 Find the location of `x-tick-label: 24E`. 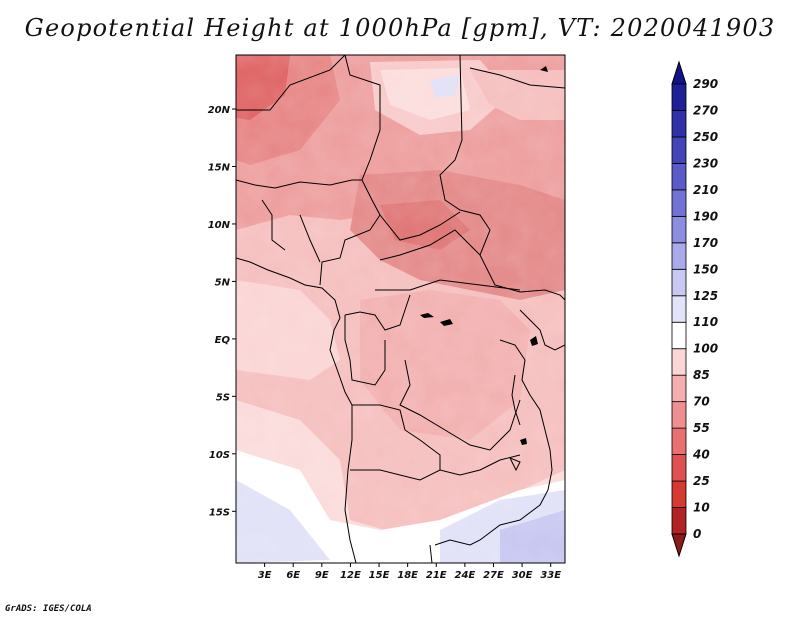

x-tick-label: 24E is located at coordinates (464, 575).